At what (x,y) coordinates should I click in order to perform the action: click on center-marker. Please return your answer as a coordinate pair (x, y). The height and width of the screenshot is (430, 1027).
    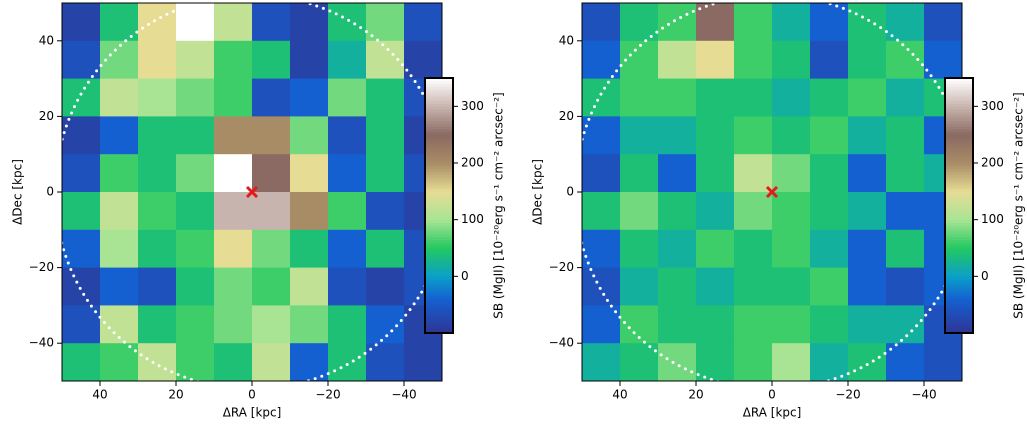
    Looking at the image, I should click on (772, 192).